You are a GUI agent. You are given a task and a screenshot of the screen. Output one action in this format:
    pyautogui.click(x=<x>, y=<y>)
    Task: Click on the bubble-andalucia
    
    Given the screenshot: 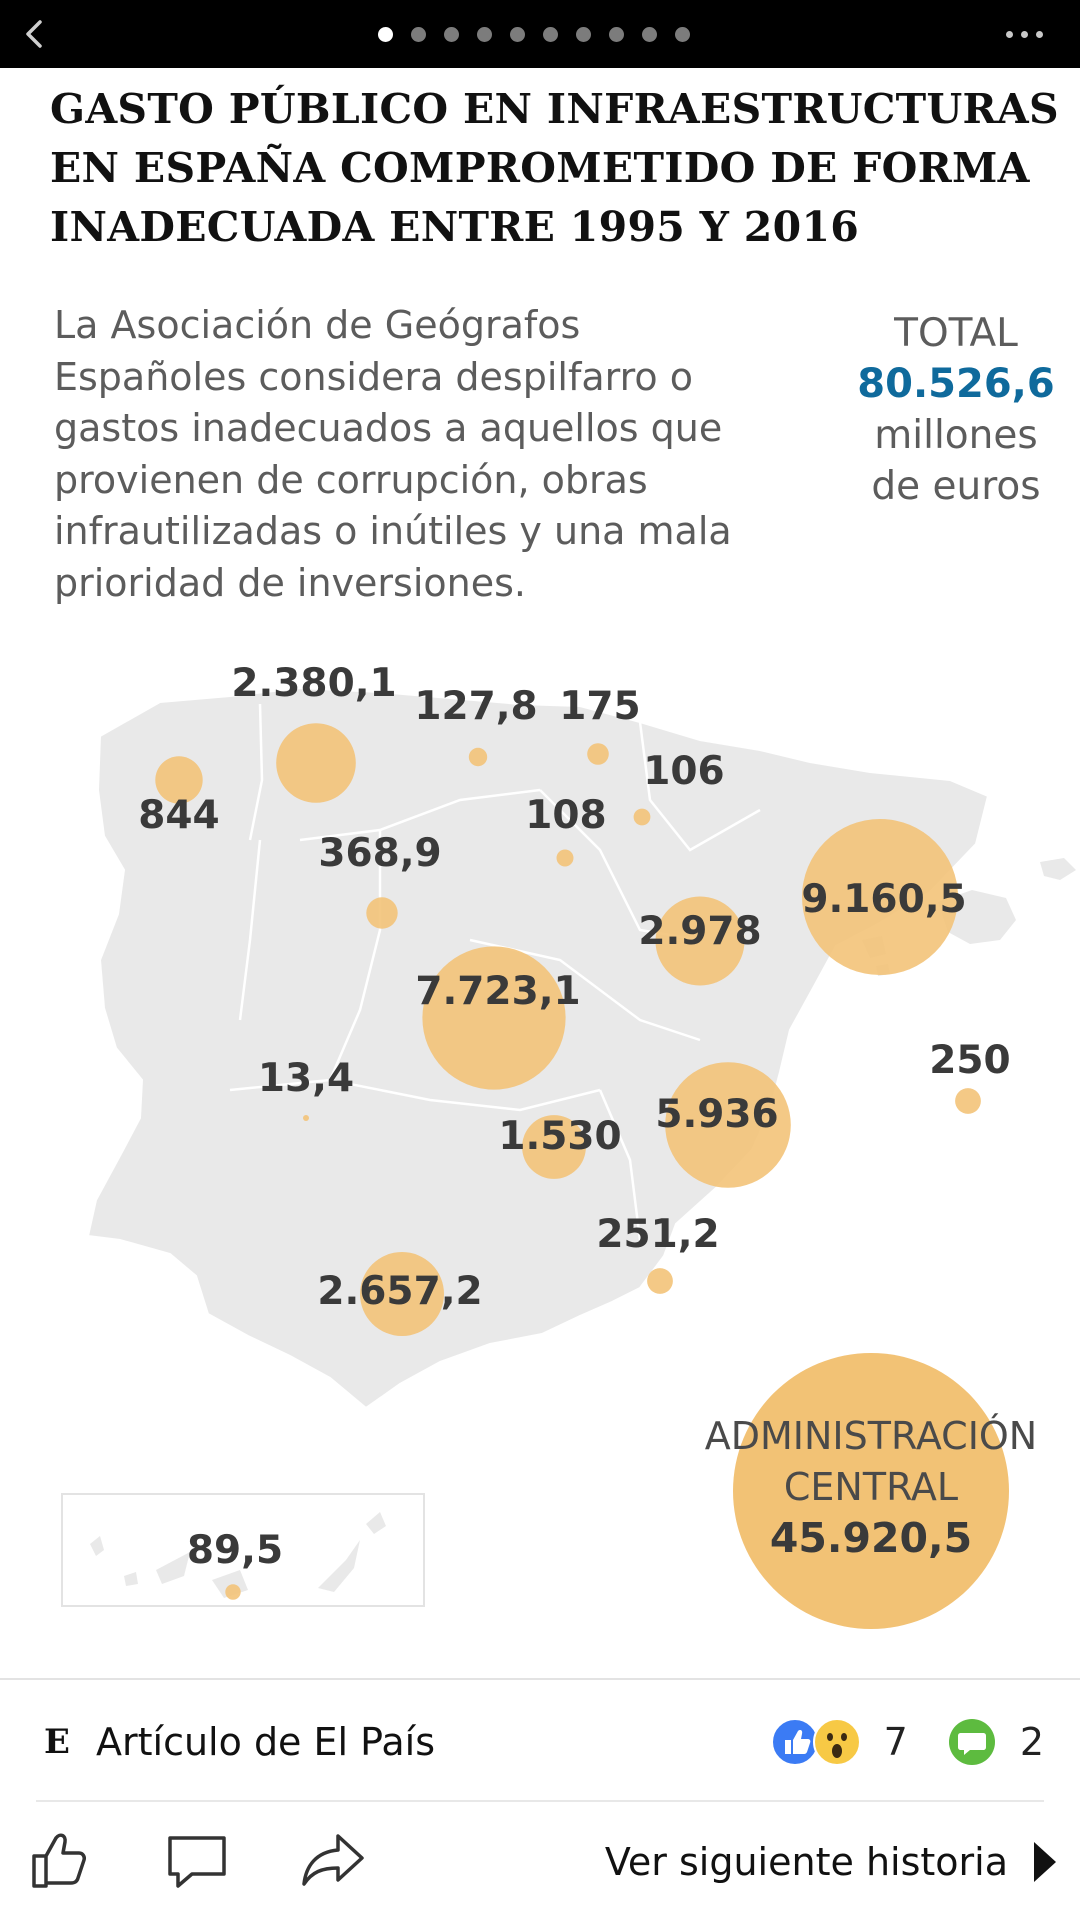 What is the action you would take?
    pyautogui.click(x=402, y=1294)
    